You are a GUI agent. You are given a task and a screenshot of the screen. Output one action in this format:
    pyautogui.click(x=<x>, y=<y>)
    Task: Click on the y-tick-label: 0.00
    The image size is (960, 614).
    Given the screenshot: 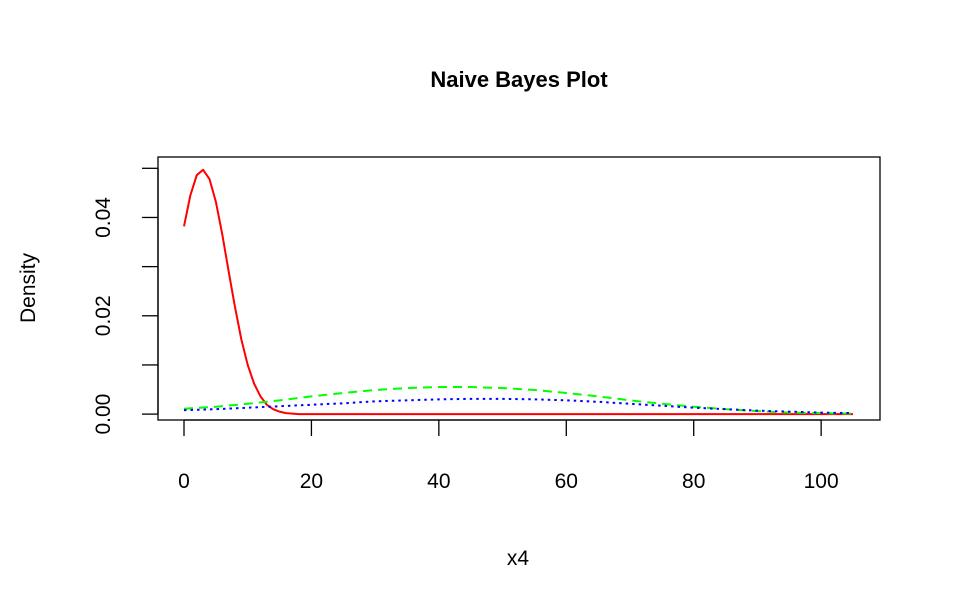 What is the action you would take?
    pyautogui.click(x=103, y=414)
    